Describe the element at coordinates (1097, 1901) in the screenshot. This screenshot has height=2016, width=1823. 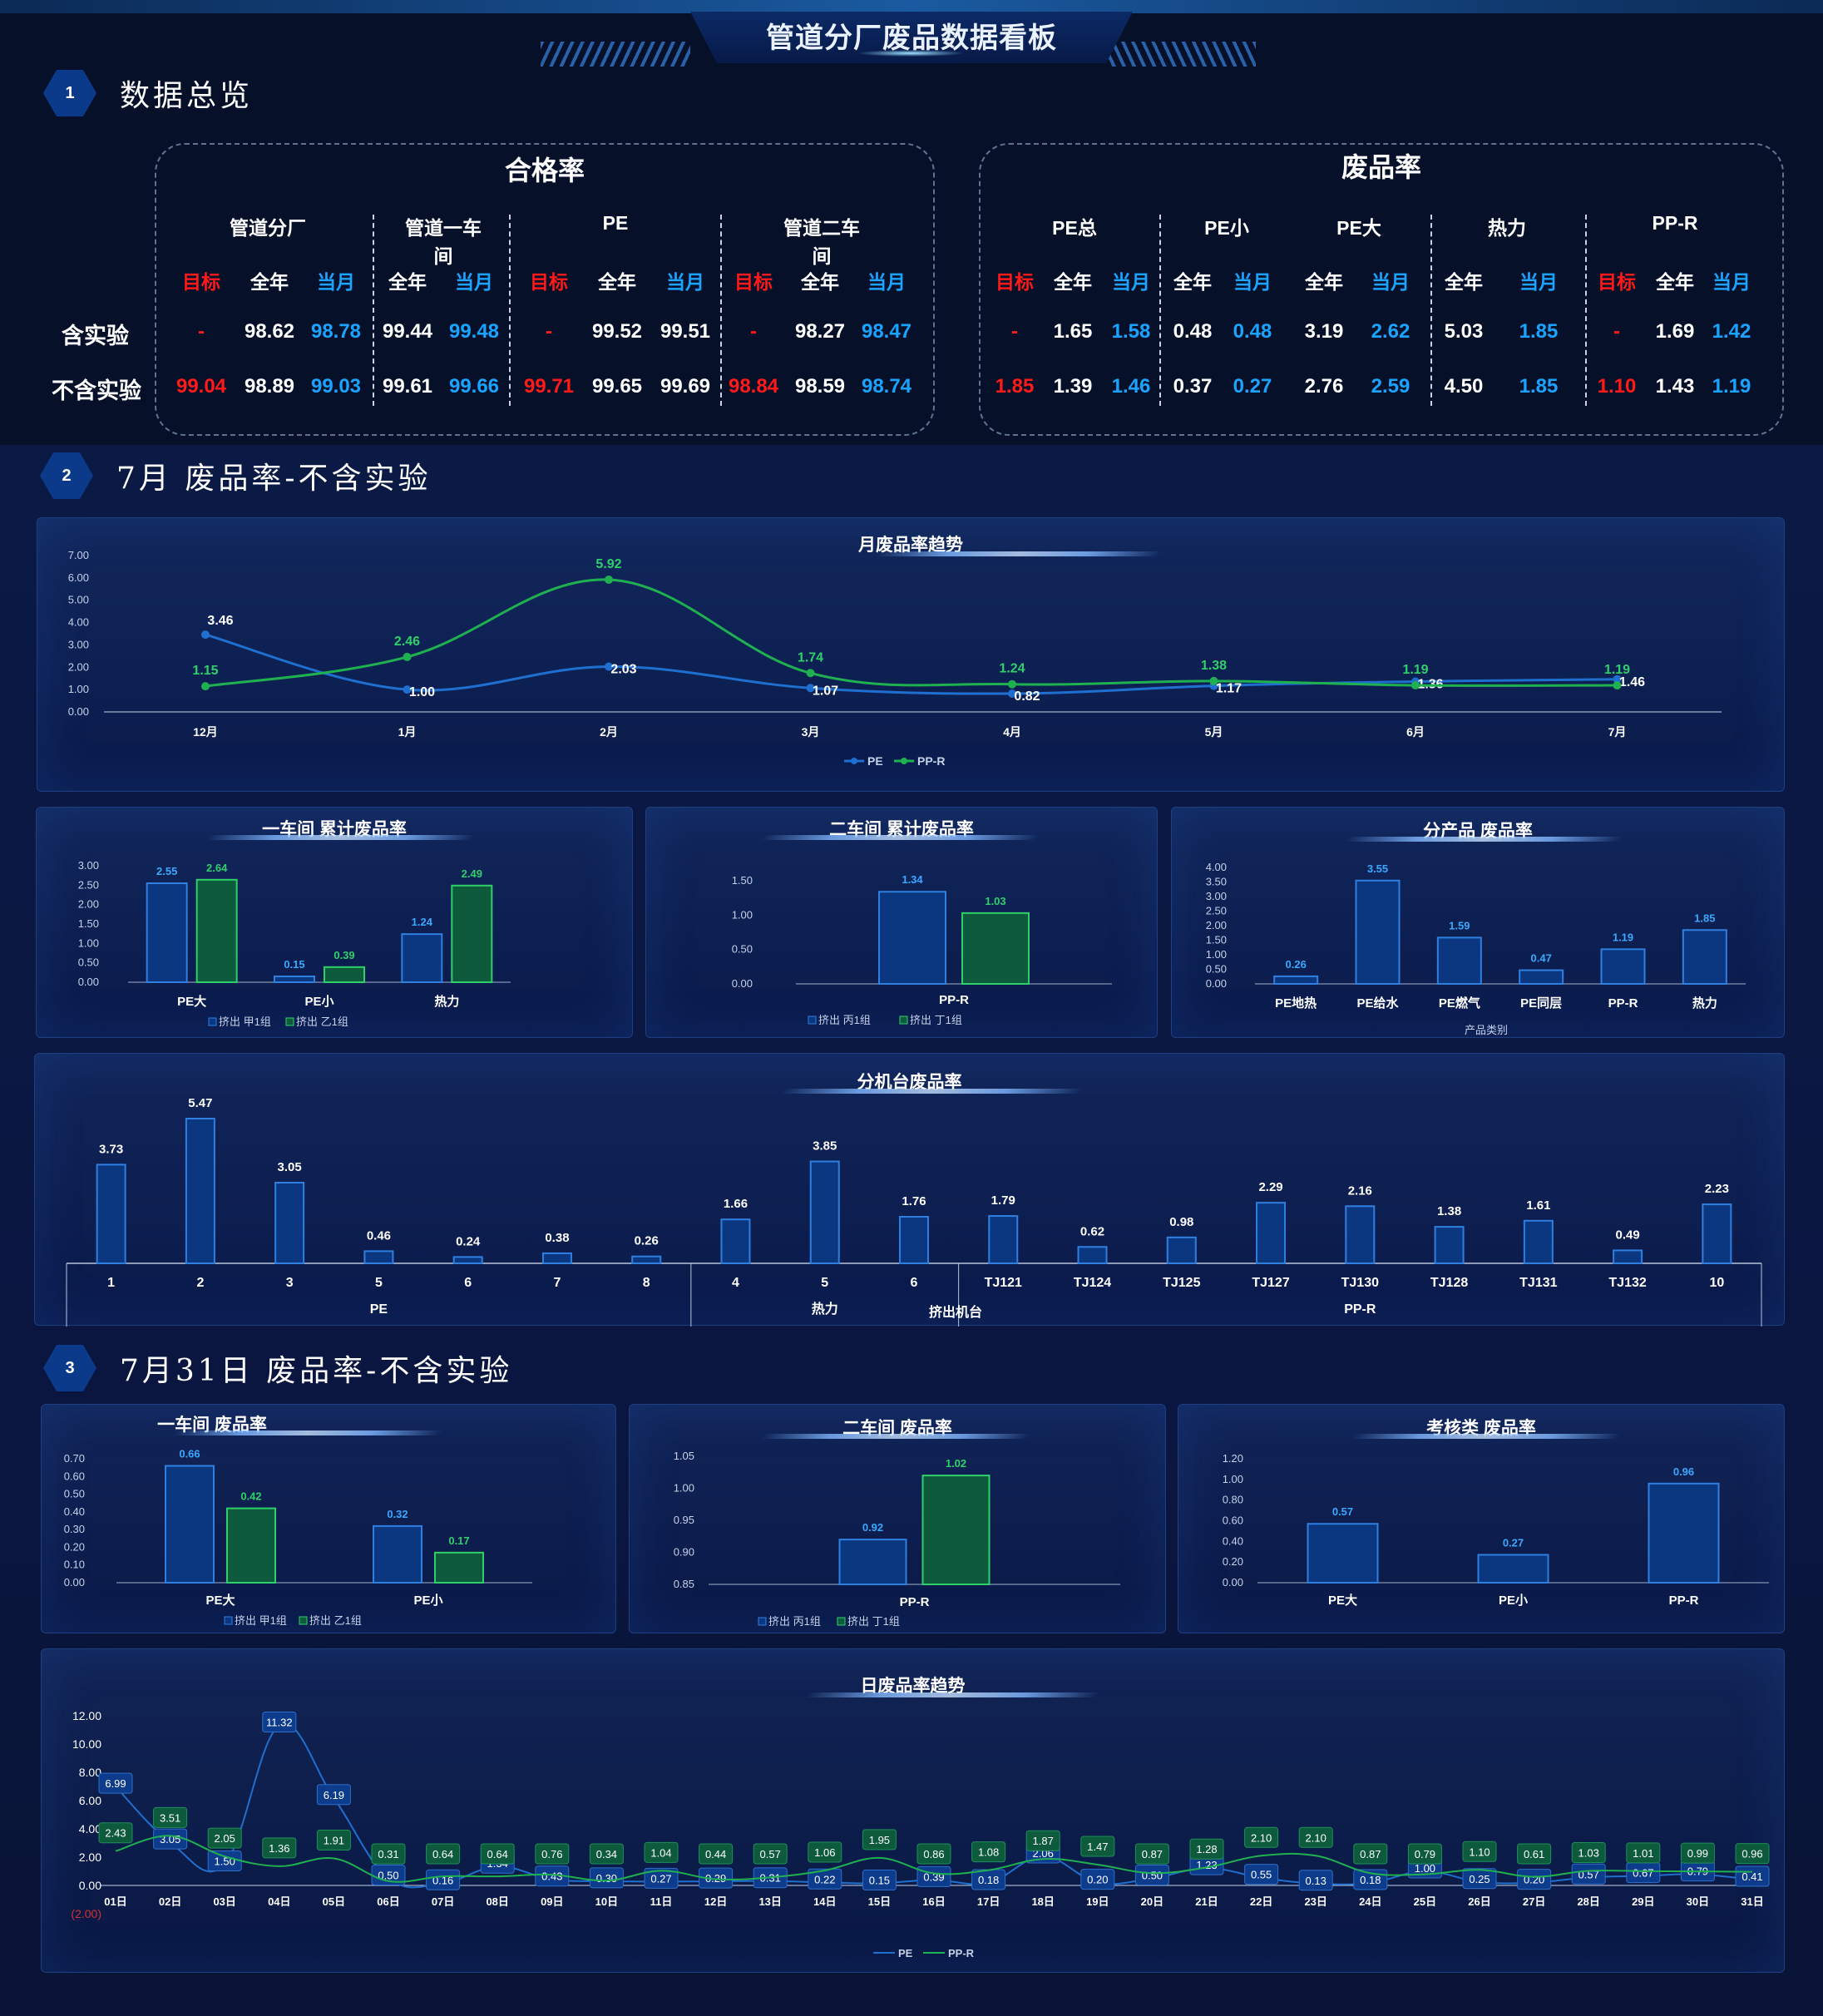
I see `category-label: 19日` at that location.